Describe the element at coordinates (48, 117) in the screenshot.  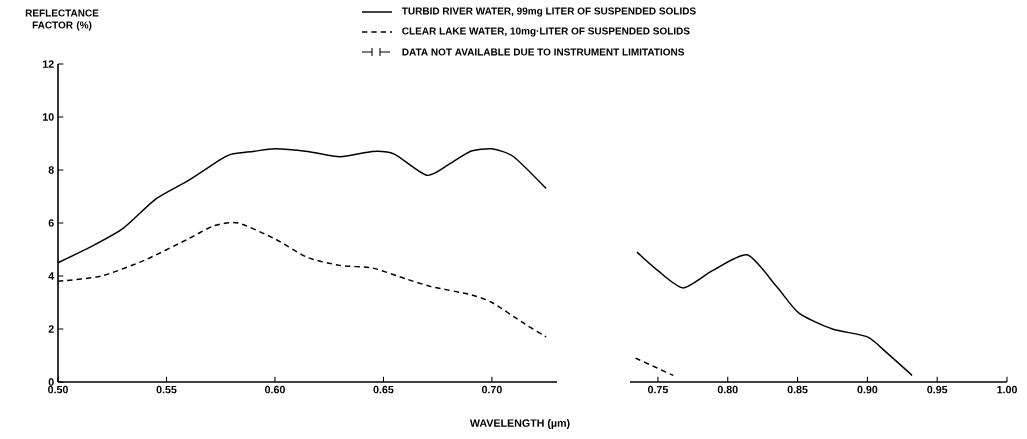
I see `y-tick-label: 10` at that location.